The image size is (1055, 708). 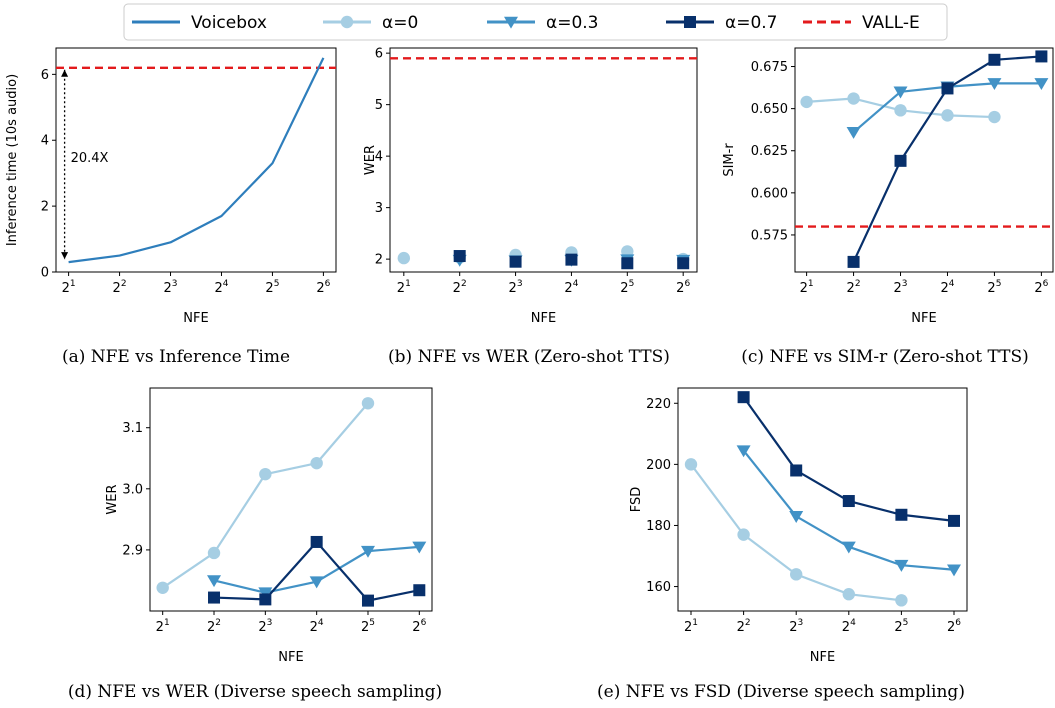 What do you see at coordinates (64, 73) in the screenshot?
I see `annotation-arrowhead-top` at bounding box center [64, 73].